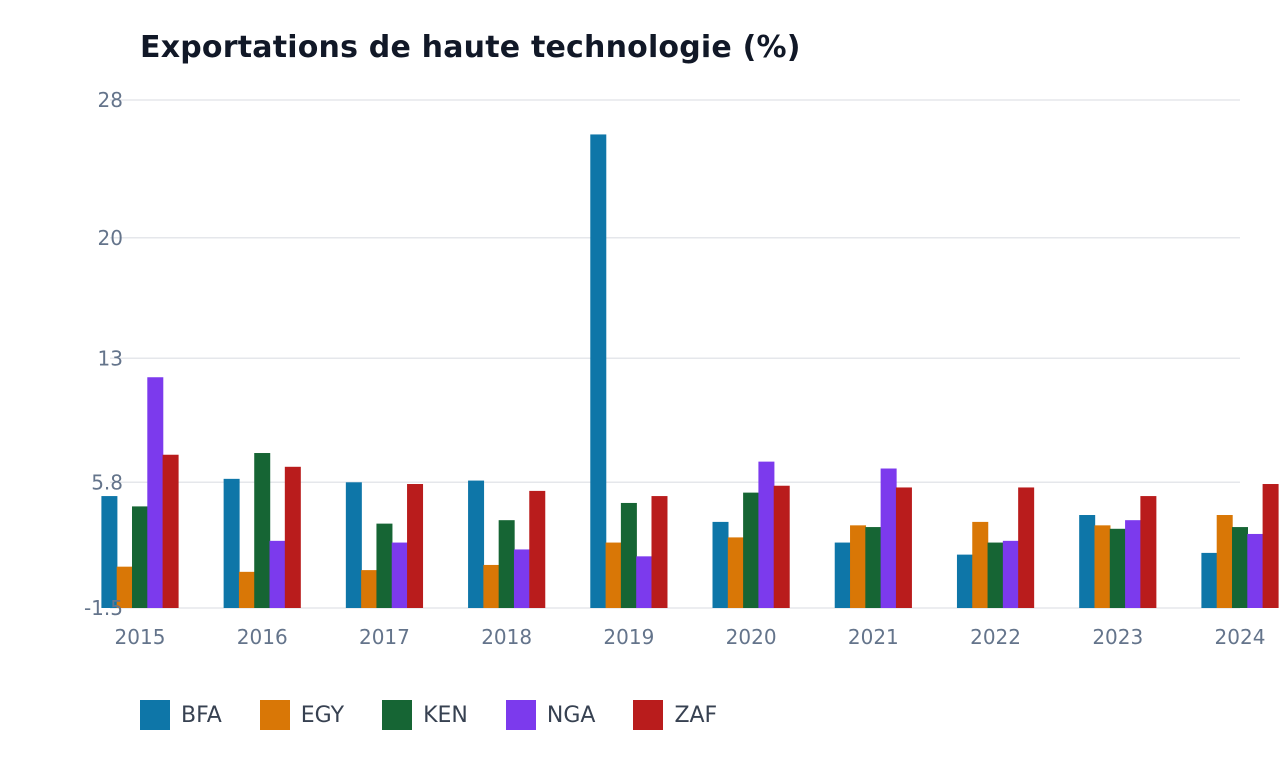  What do you see at coordinates (735, 572) in the screenshot?
I see `bar-egy-2020` at bounding box center [735, 572].